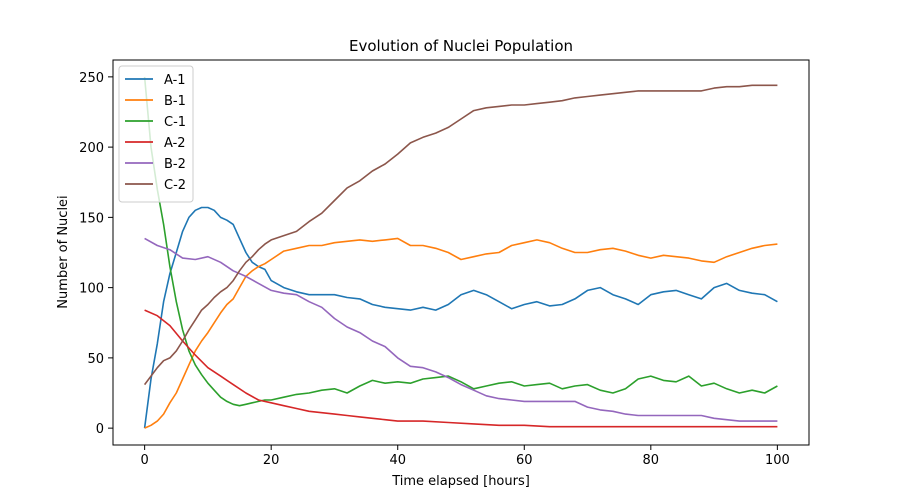 The height and width of the screenshot is (500, 900). I want to click on y-axis-ticks: 0 50 100 150 200 250, so click(96, 254).